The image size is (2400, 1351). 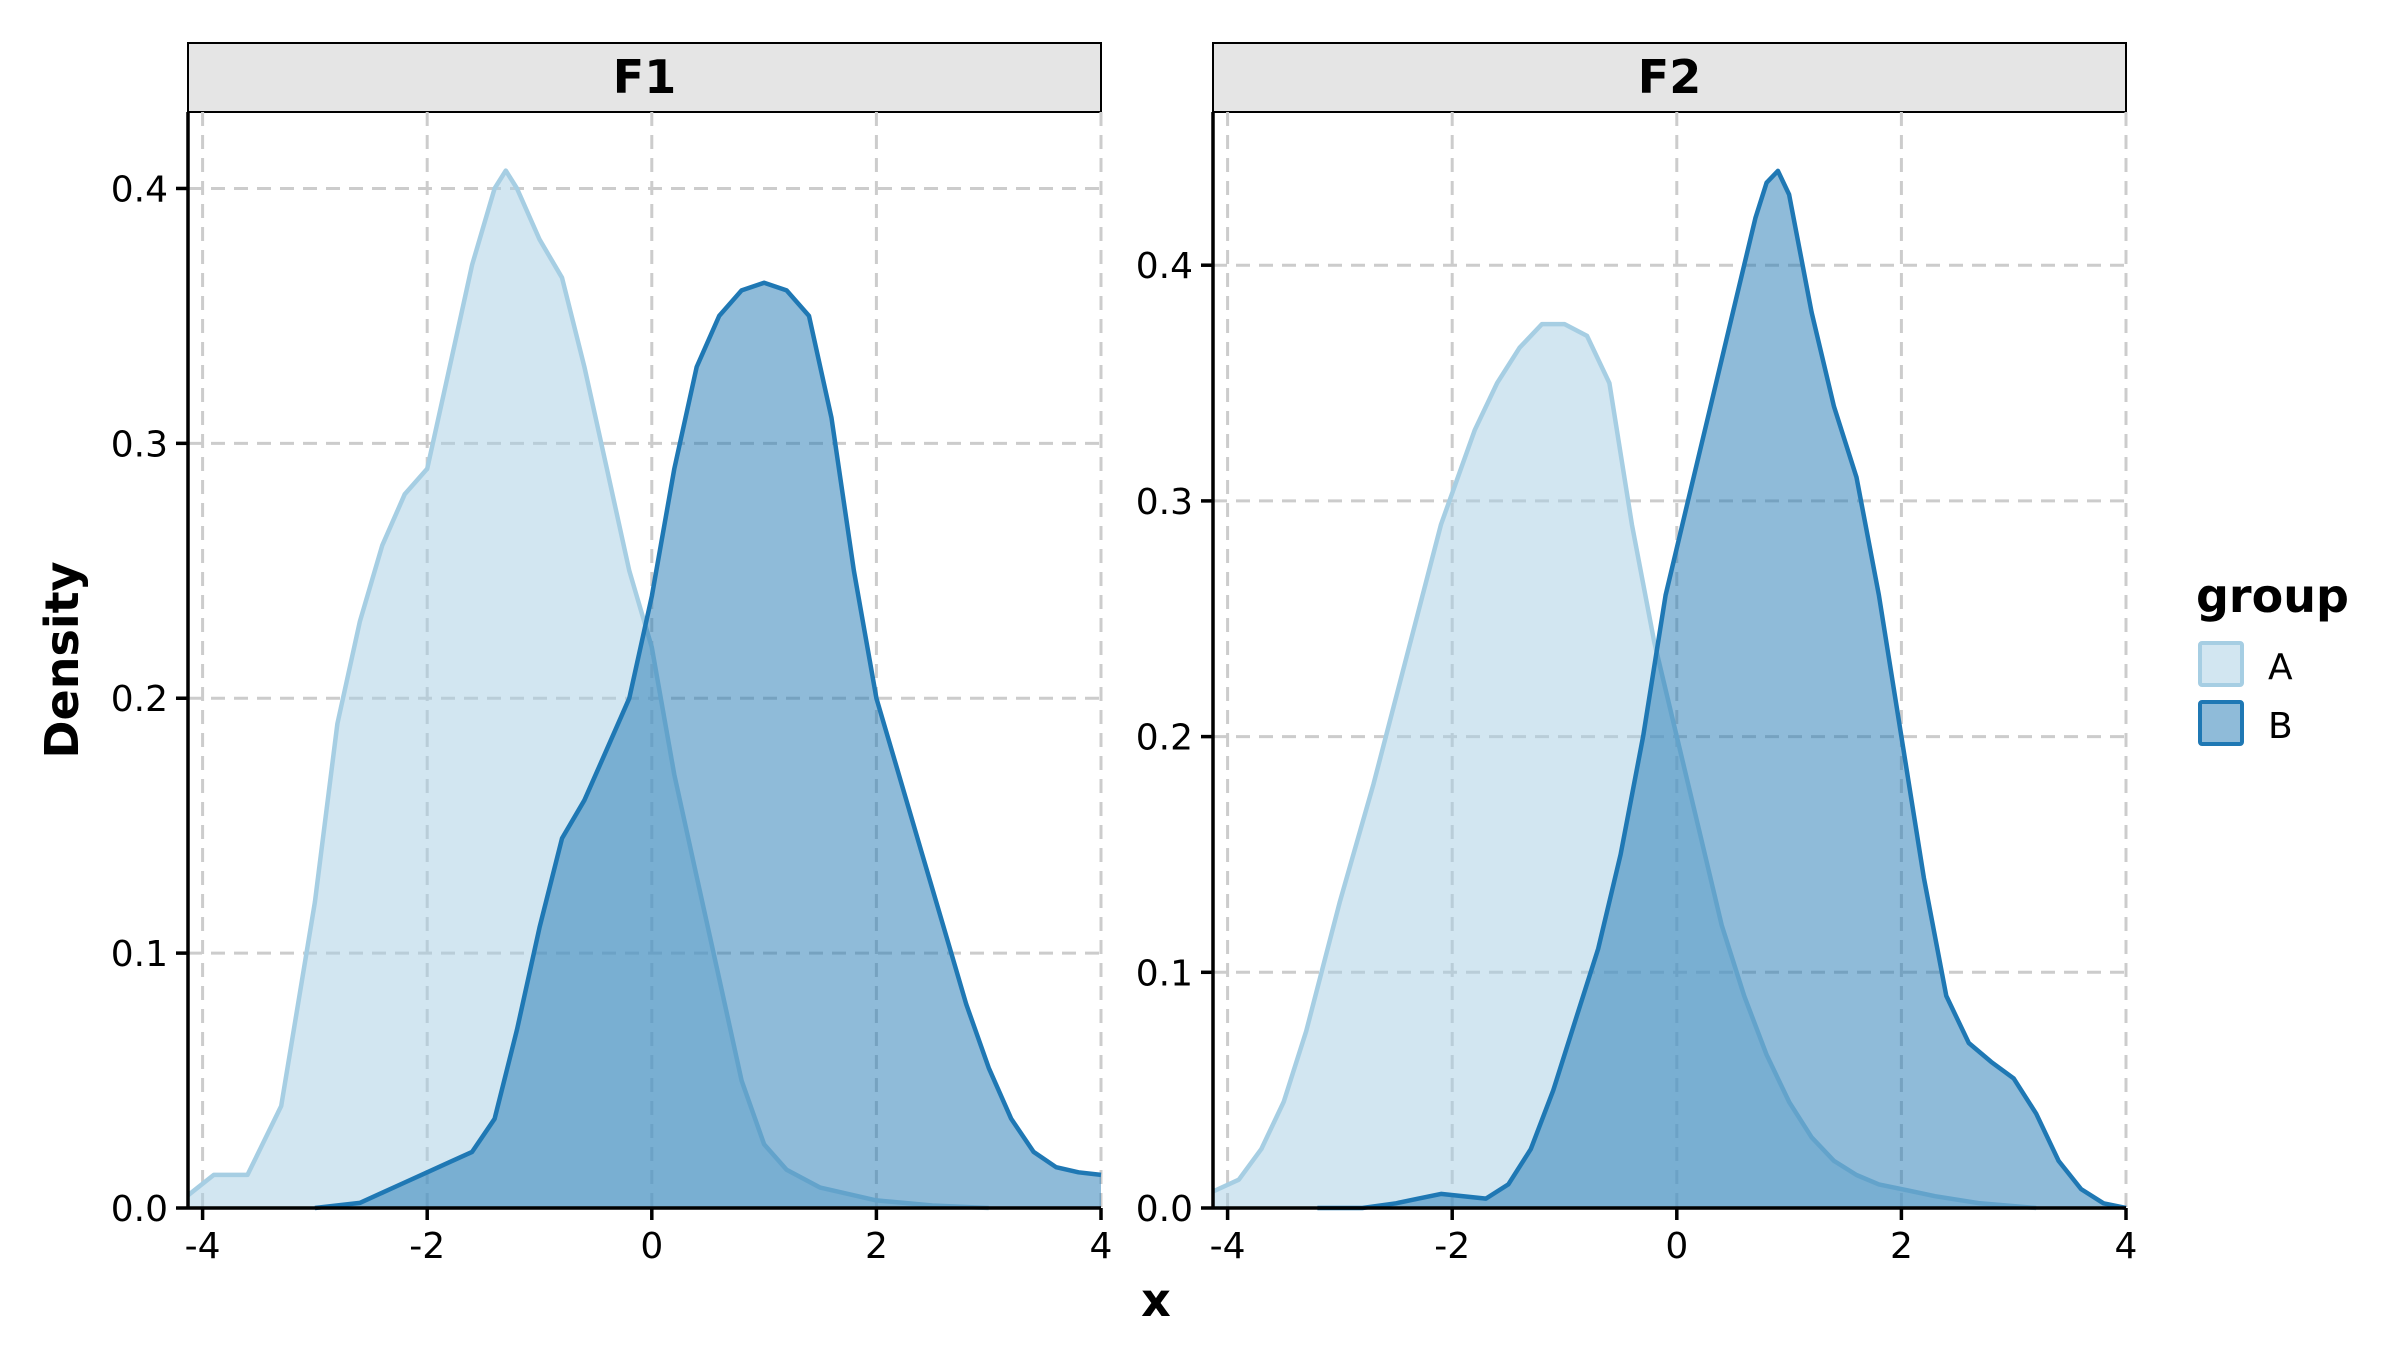 What do you see at coordinates (2221, 723) in the screenshot?
I see `legend-key-b` at bounding box center [2221, 723].